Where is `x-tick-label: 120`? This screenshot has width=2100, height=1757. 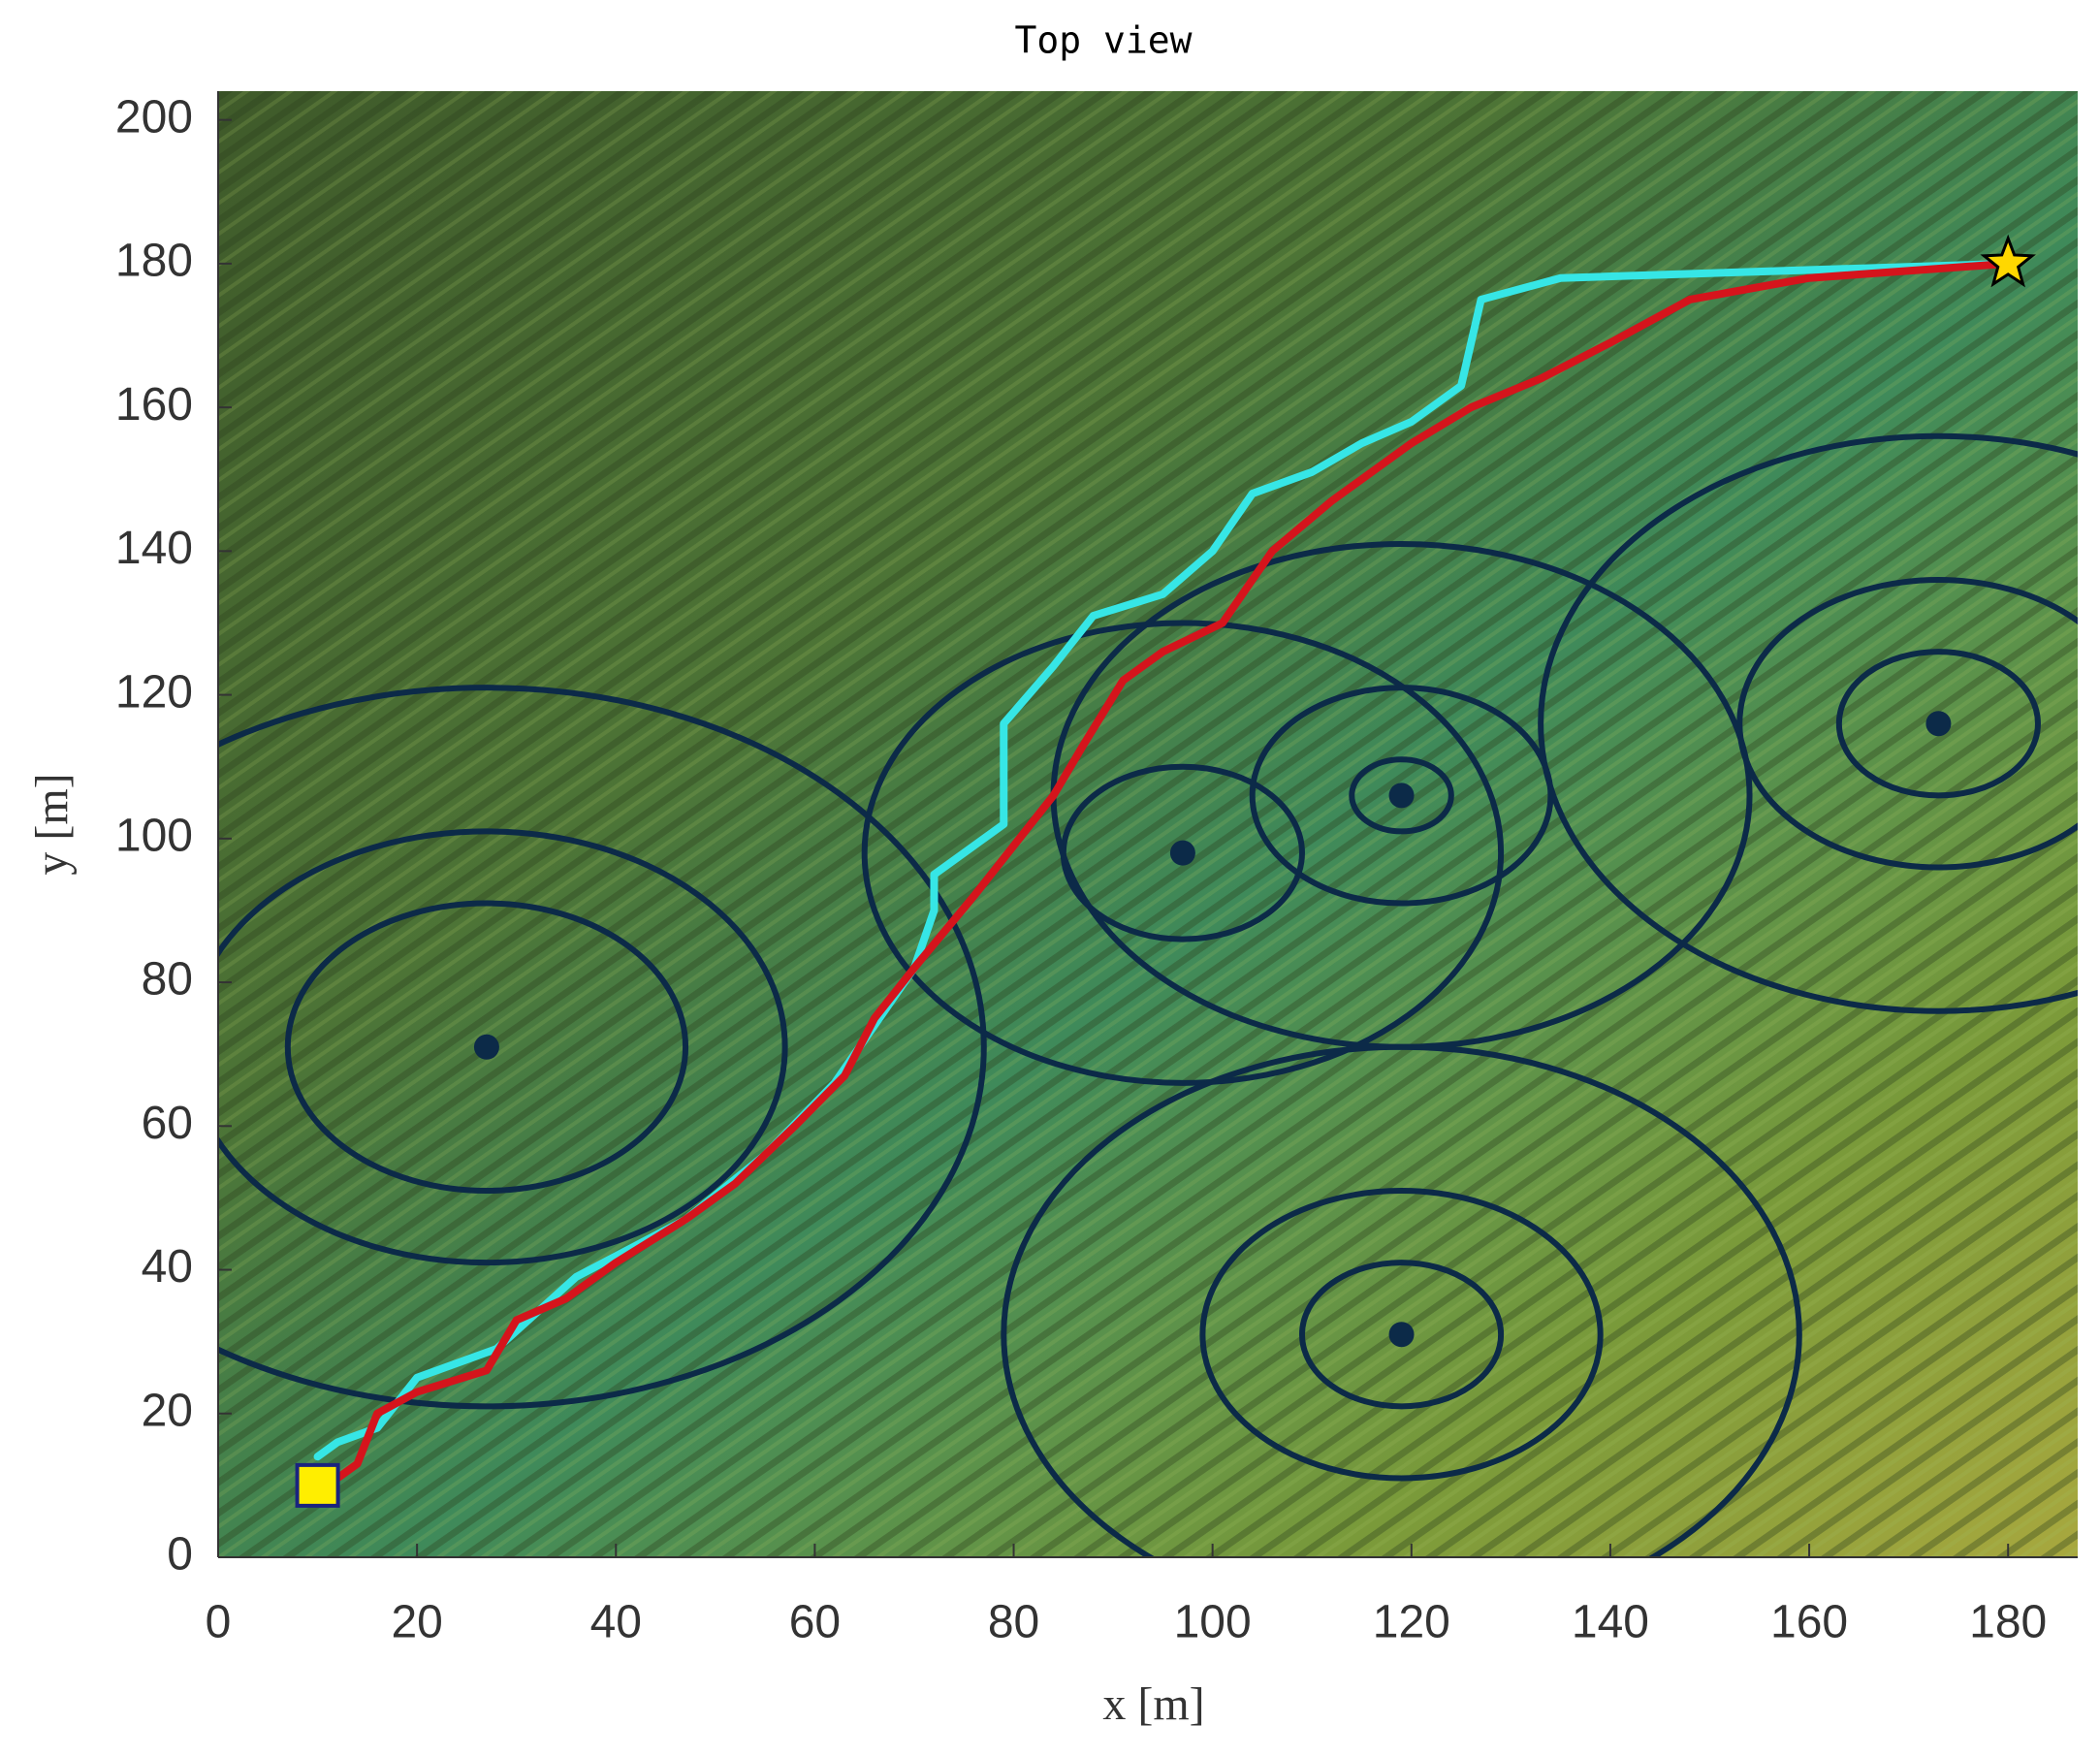
x-tick-label: 120 is located at coordinates (1411, 1622).